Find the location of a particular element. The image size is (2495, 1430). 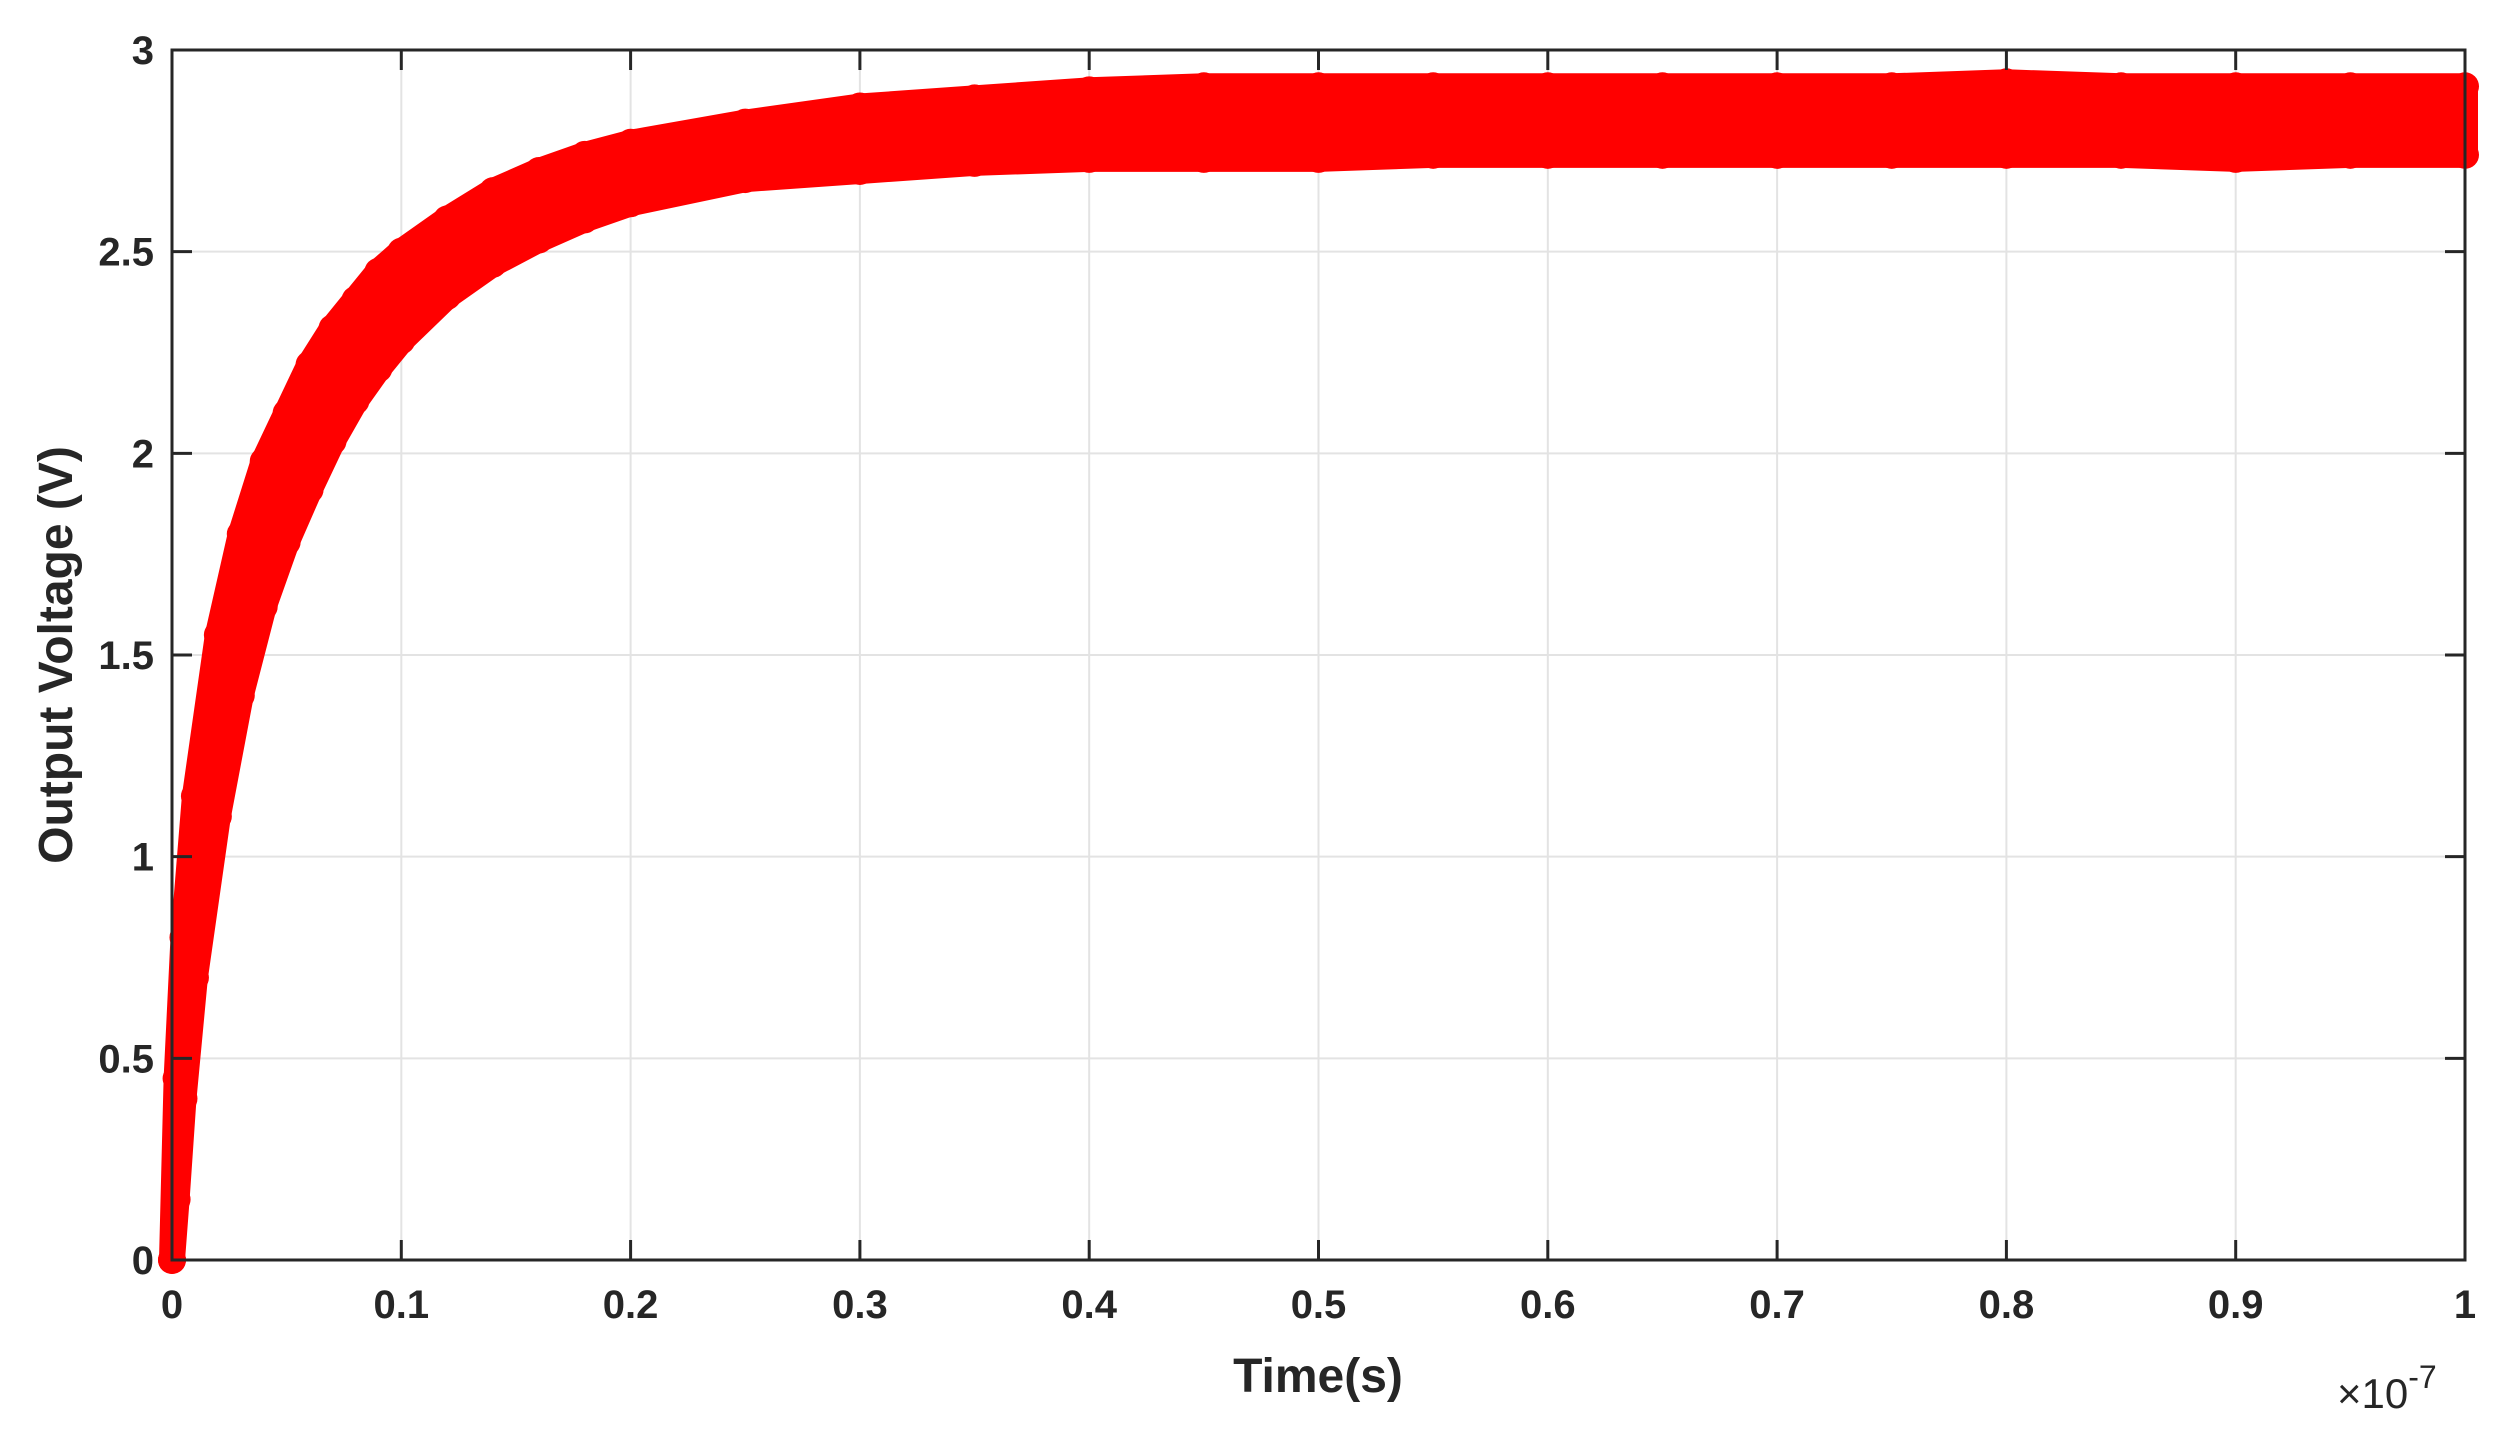

x-axis-label: Time(s) is located at coordinates (1318, 1376).